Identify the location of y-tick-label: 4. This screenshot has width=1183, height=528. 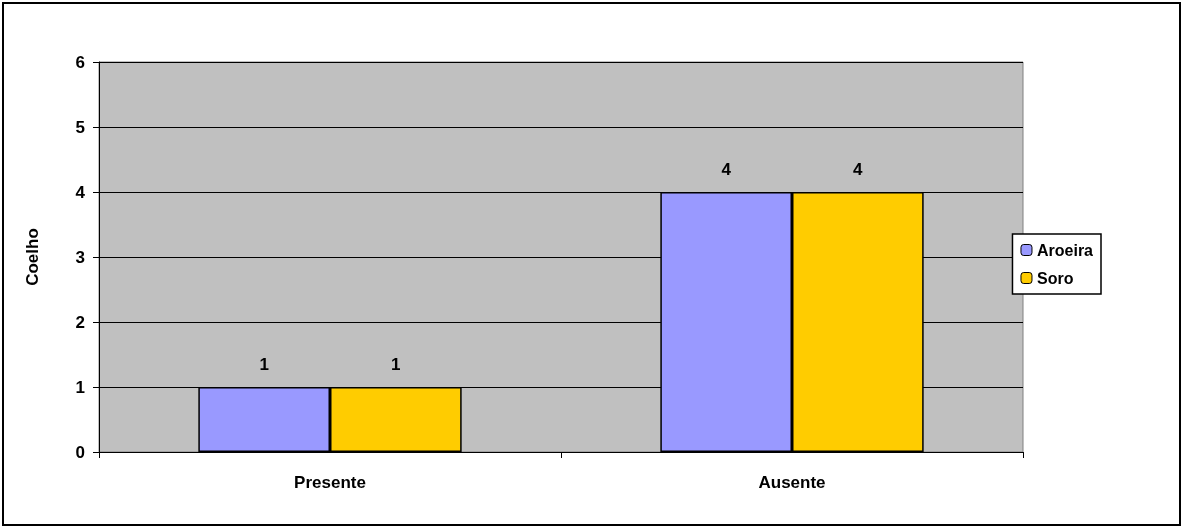
(80, 192).